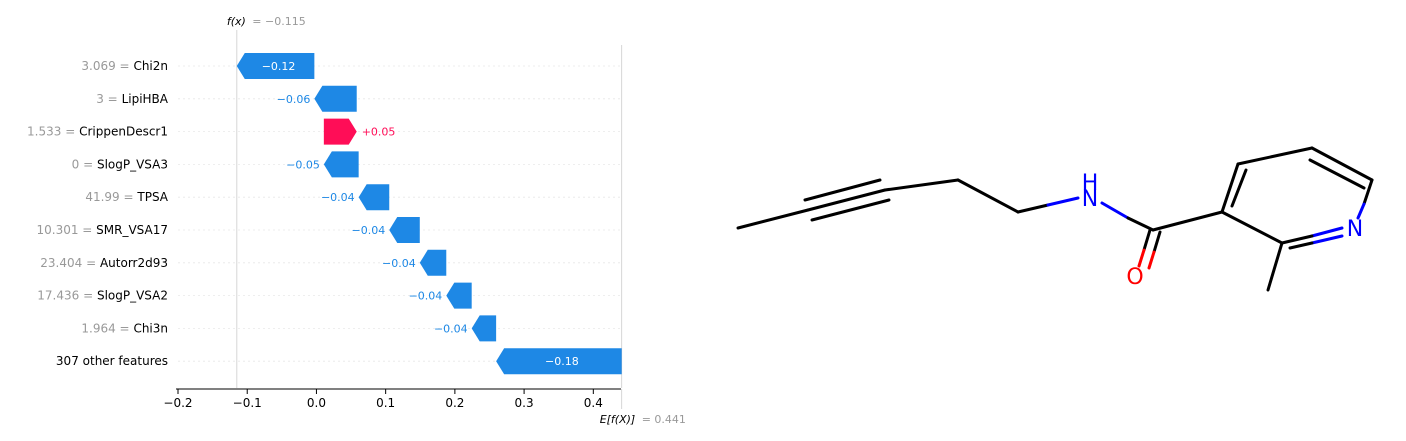 This screenshot has height=441, width=1406. What do you see at coordinates (53, 132) in the screenshot?
I see `feature-value: 1.533 =` at bounding box center [53, 132].